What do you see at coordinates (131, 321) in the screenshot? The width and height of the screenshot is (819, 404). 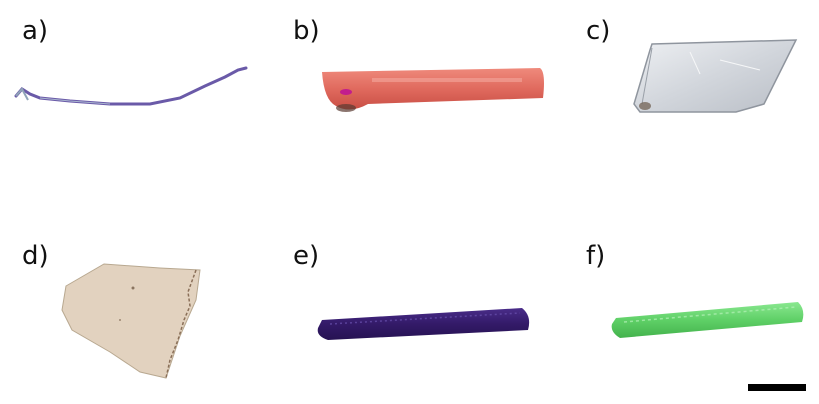 I see `specimen-d-beige-fabric` at bounding box center [131, 321].